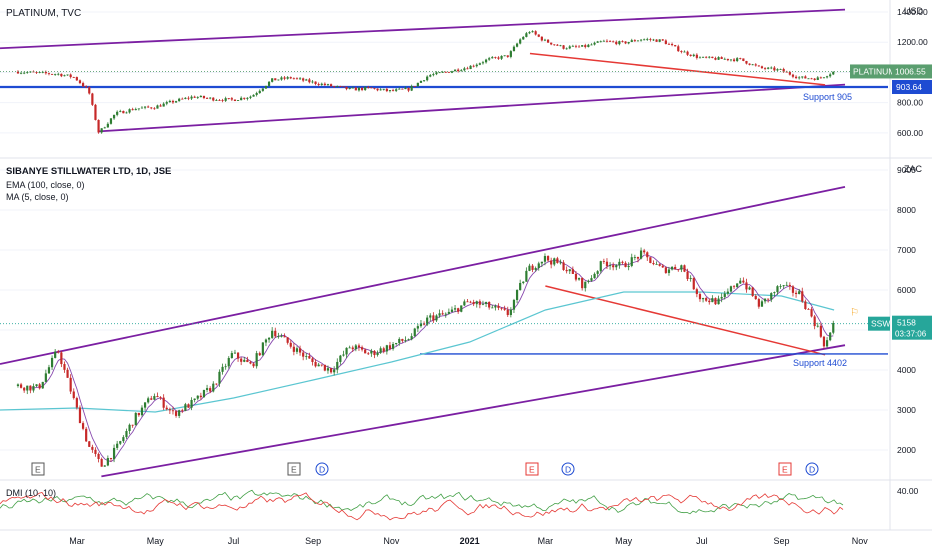 The width and height of the screenshot is (932, 550). I want to click on ema-legend: EMA (100, close, 0), so click(45, 185).